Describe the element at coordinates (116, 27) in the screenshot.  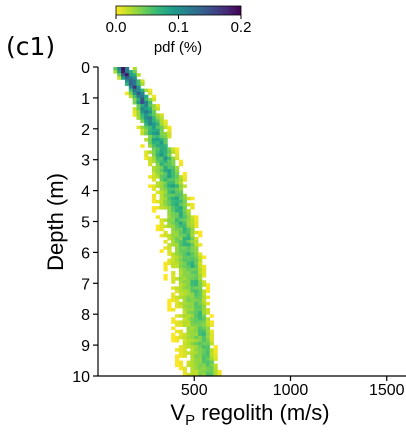
I see `colorbar-tick-label: 0.0` at that location.